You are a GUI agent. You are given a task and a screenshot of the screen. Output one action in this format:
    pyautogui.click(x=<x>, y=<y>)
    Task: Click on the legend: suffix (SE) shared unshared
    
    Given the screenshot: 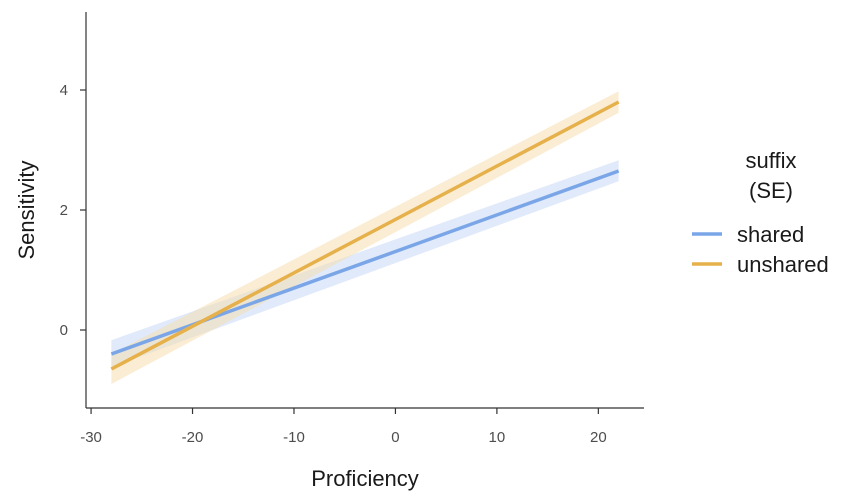 What is the action you would take?
    pyautogui.click(x=760, y=212)
    